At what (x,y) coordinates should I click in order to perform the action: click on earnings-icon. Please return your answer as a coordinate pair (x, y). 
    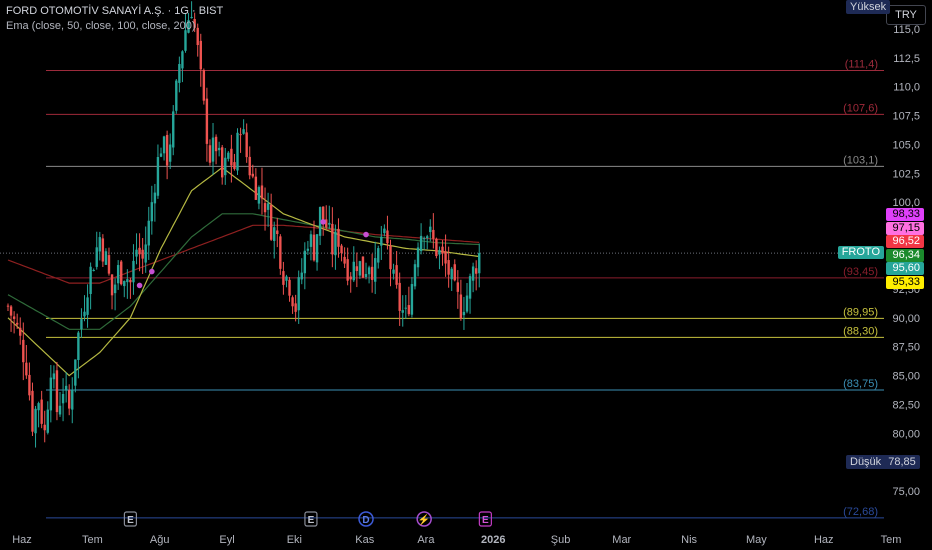
    Looking at the image, I should click on (485, 519).